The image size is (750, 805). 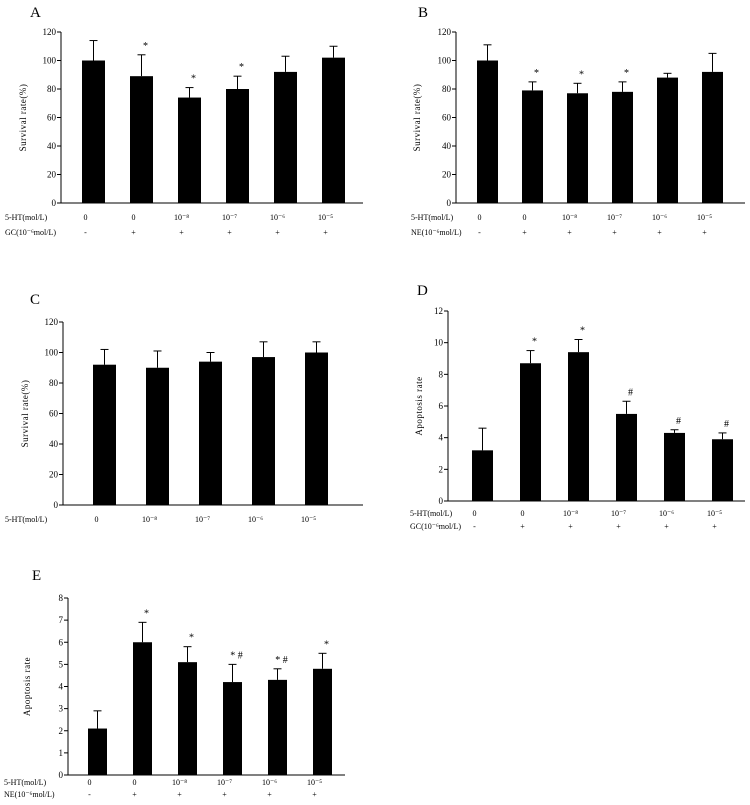 What do you see at coordinates (35, 13) in the screenshot?
I see `panel-letter: A` at bounding box center [35, 13].